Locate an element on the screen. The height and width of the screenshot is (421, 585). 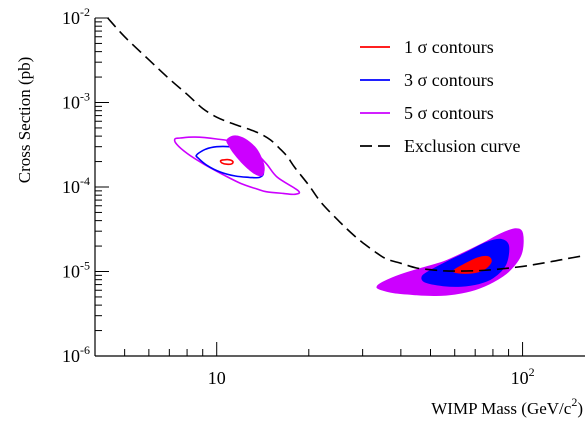
contour-1sigma-low-mass-outline is located at coordinates (226, 162).